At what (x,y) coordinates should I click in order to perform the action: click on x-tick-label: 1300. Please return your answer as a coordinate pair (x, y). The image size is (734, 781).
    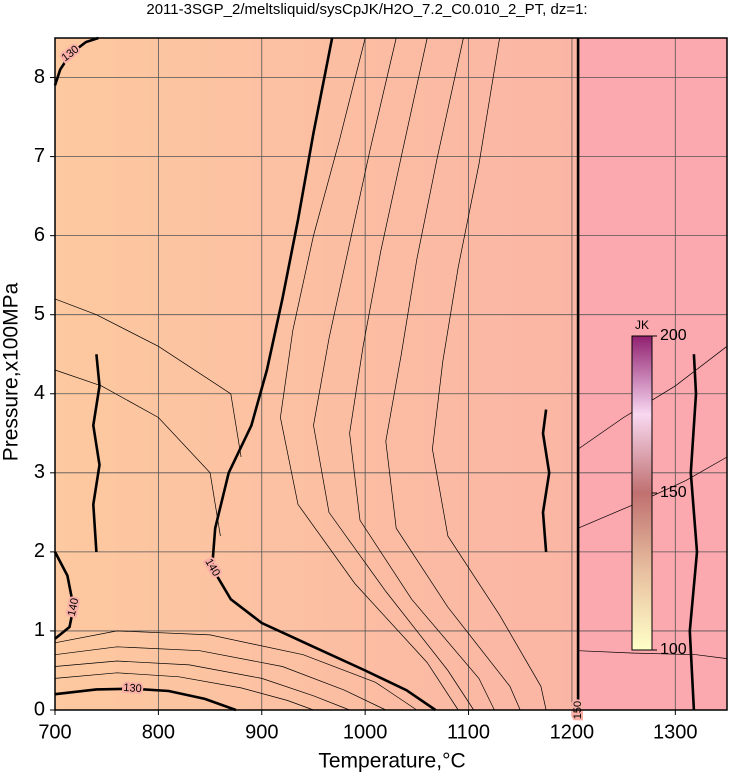
    Looking at the image, I should click on (675, 732).